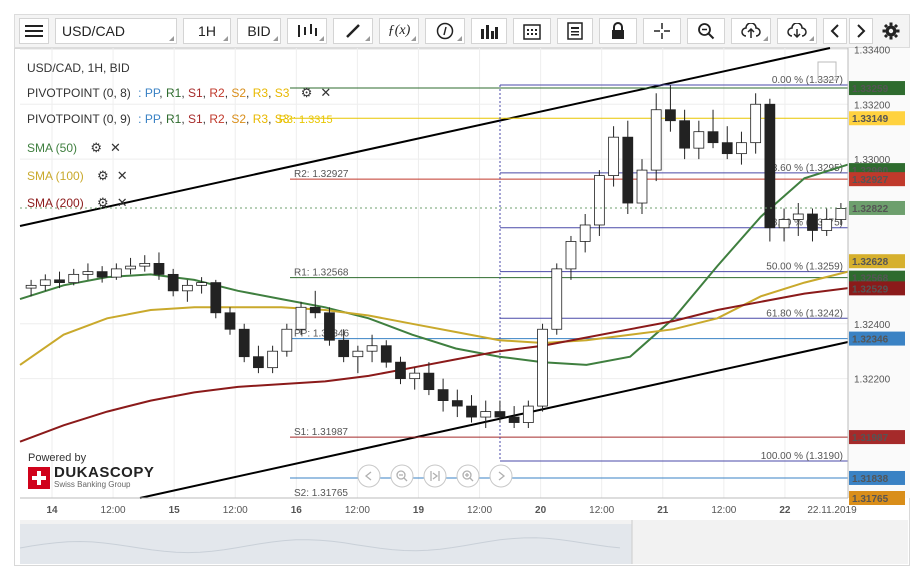  I want to click on dukascopy-cross-icon, so click(39, 477).